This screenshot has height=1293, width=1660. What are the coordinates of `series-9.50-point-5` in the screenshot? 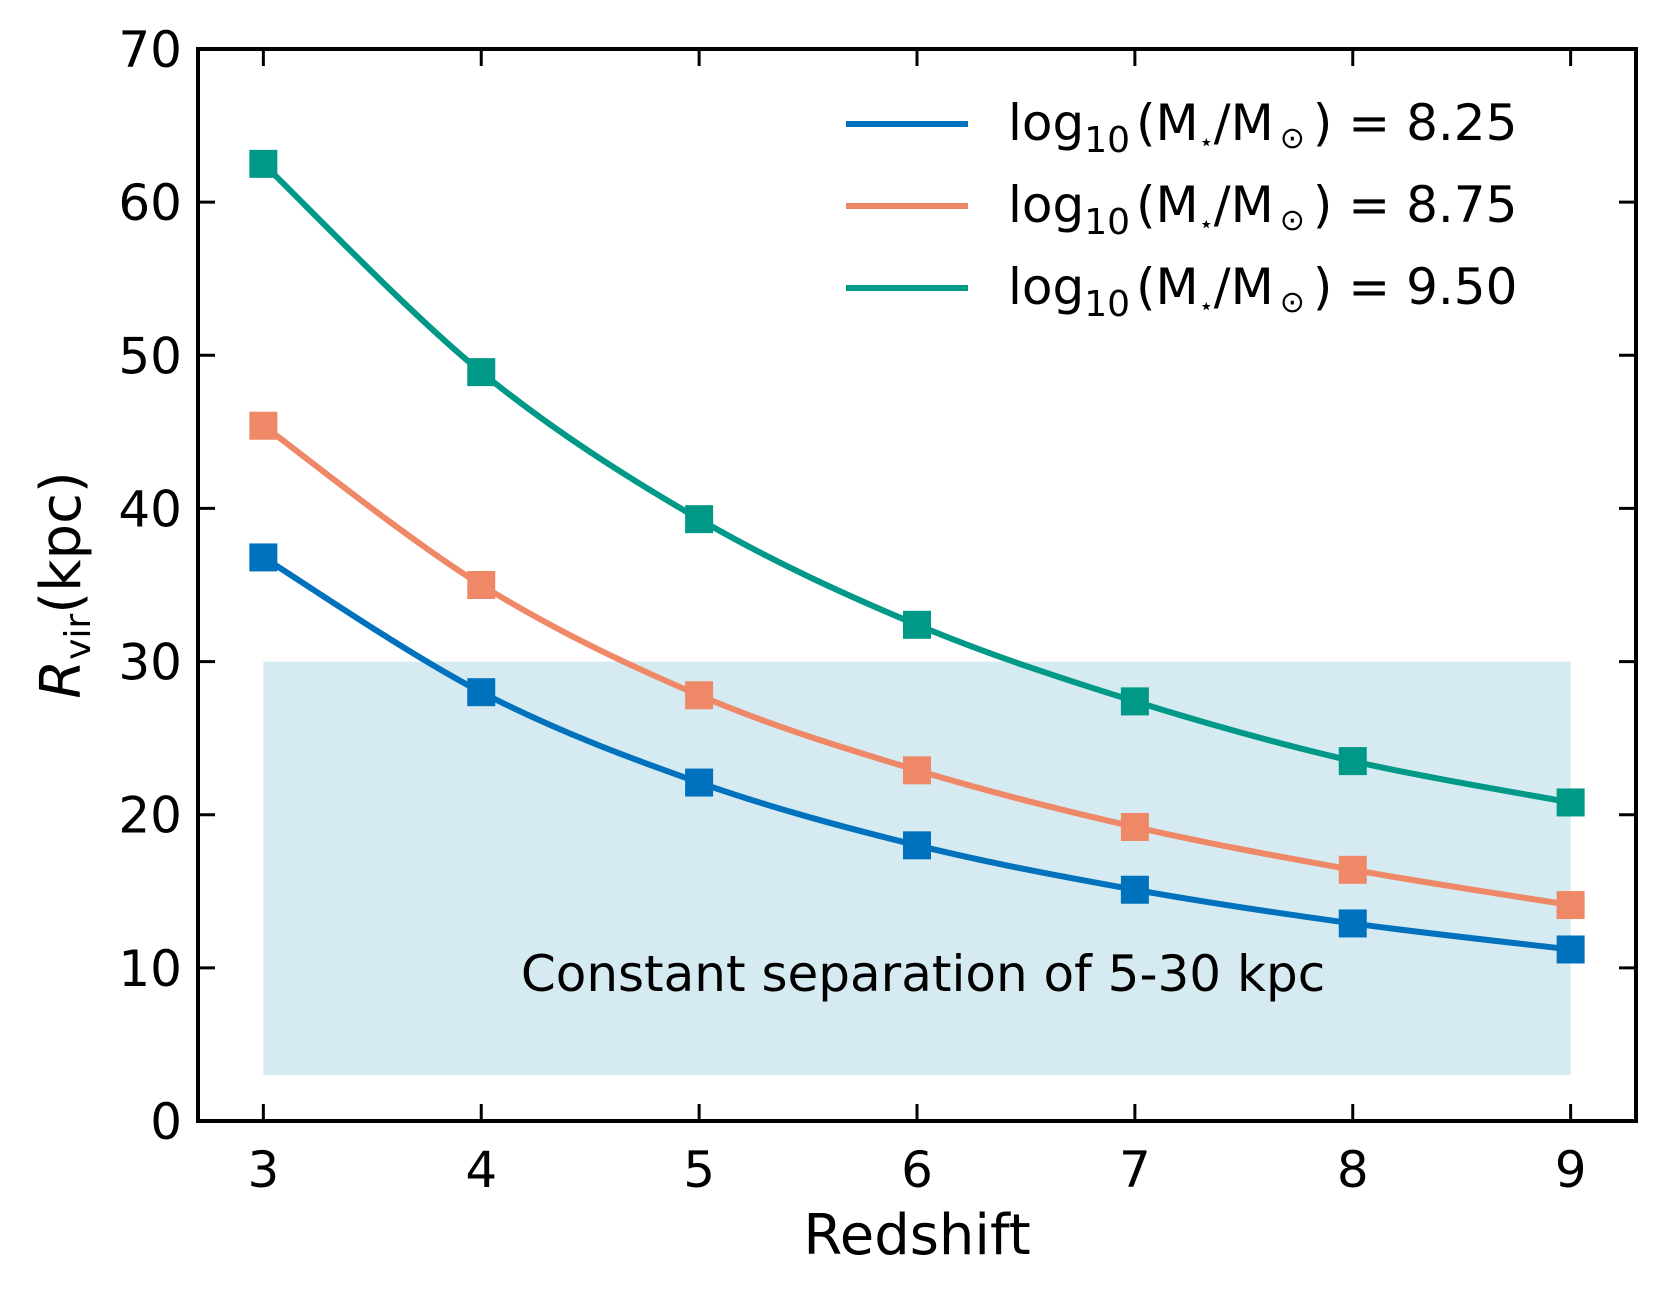 It's located at (699, 519).